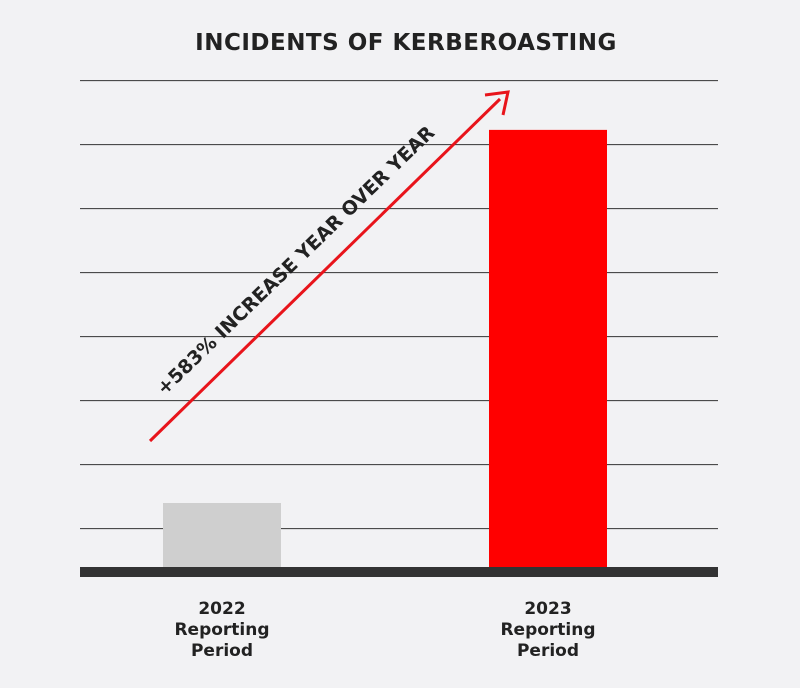 This screenshot has height=688, width=800. Describe the element at coordinates (497, 103) in the screenshot. I see `growth-arrow-head` at that location.